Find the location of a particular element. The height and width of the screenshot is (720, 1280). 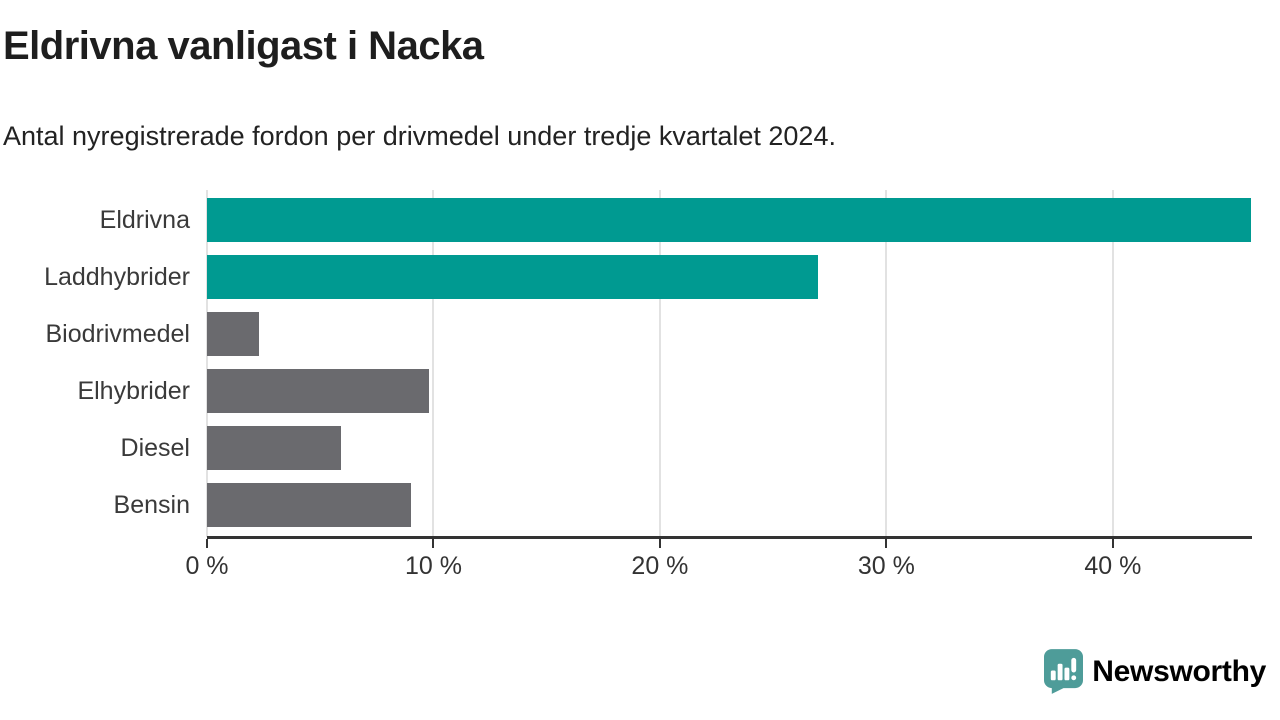

bar-elhybrider is located at coordinates (318, 391).